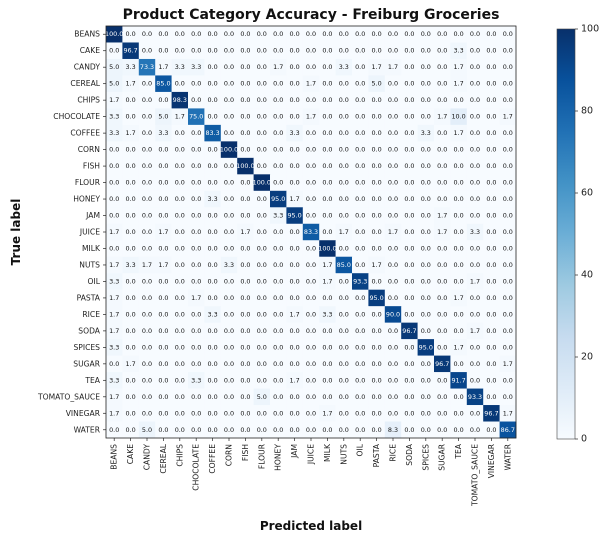 Image resolution: width=605 pixels, height=543 pixels. What do you see at coordinates (92, 380) in the screenshot?
I see `y-tick-label: TEA` at bounding box center [92, 380].